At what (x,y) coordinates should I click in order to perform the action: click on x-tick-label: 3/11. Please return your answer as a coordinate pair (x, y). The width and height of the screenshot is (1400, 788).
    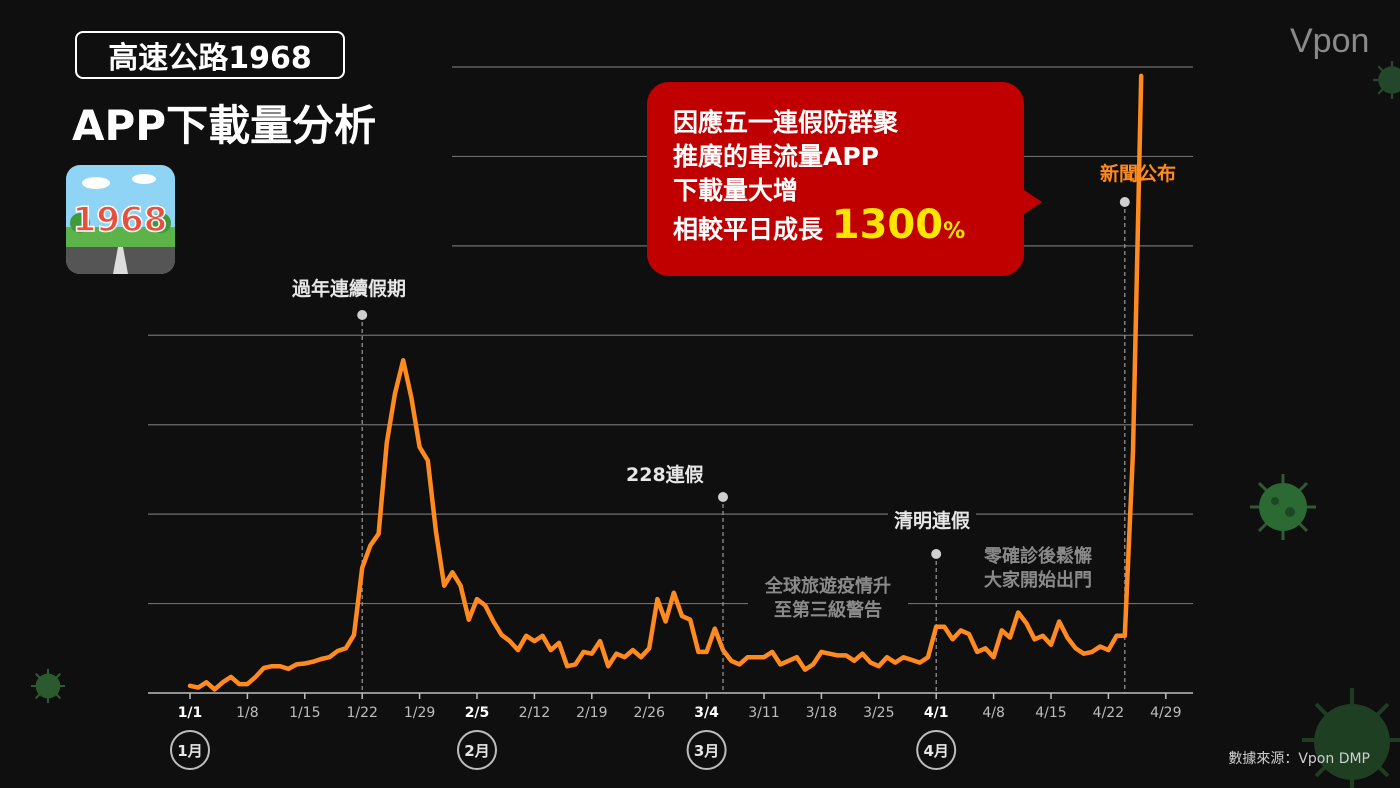
    Looking at the image, I should click on (763, 713).